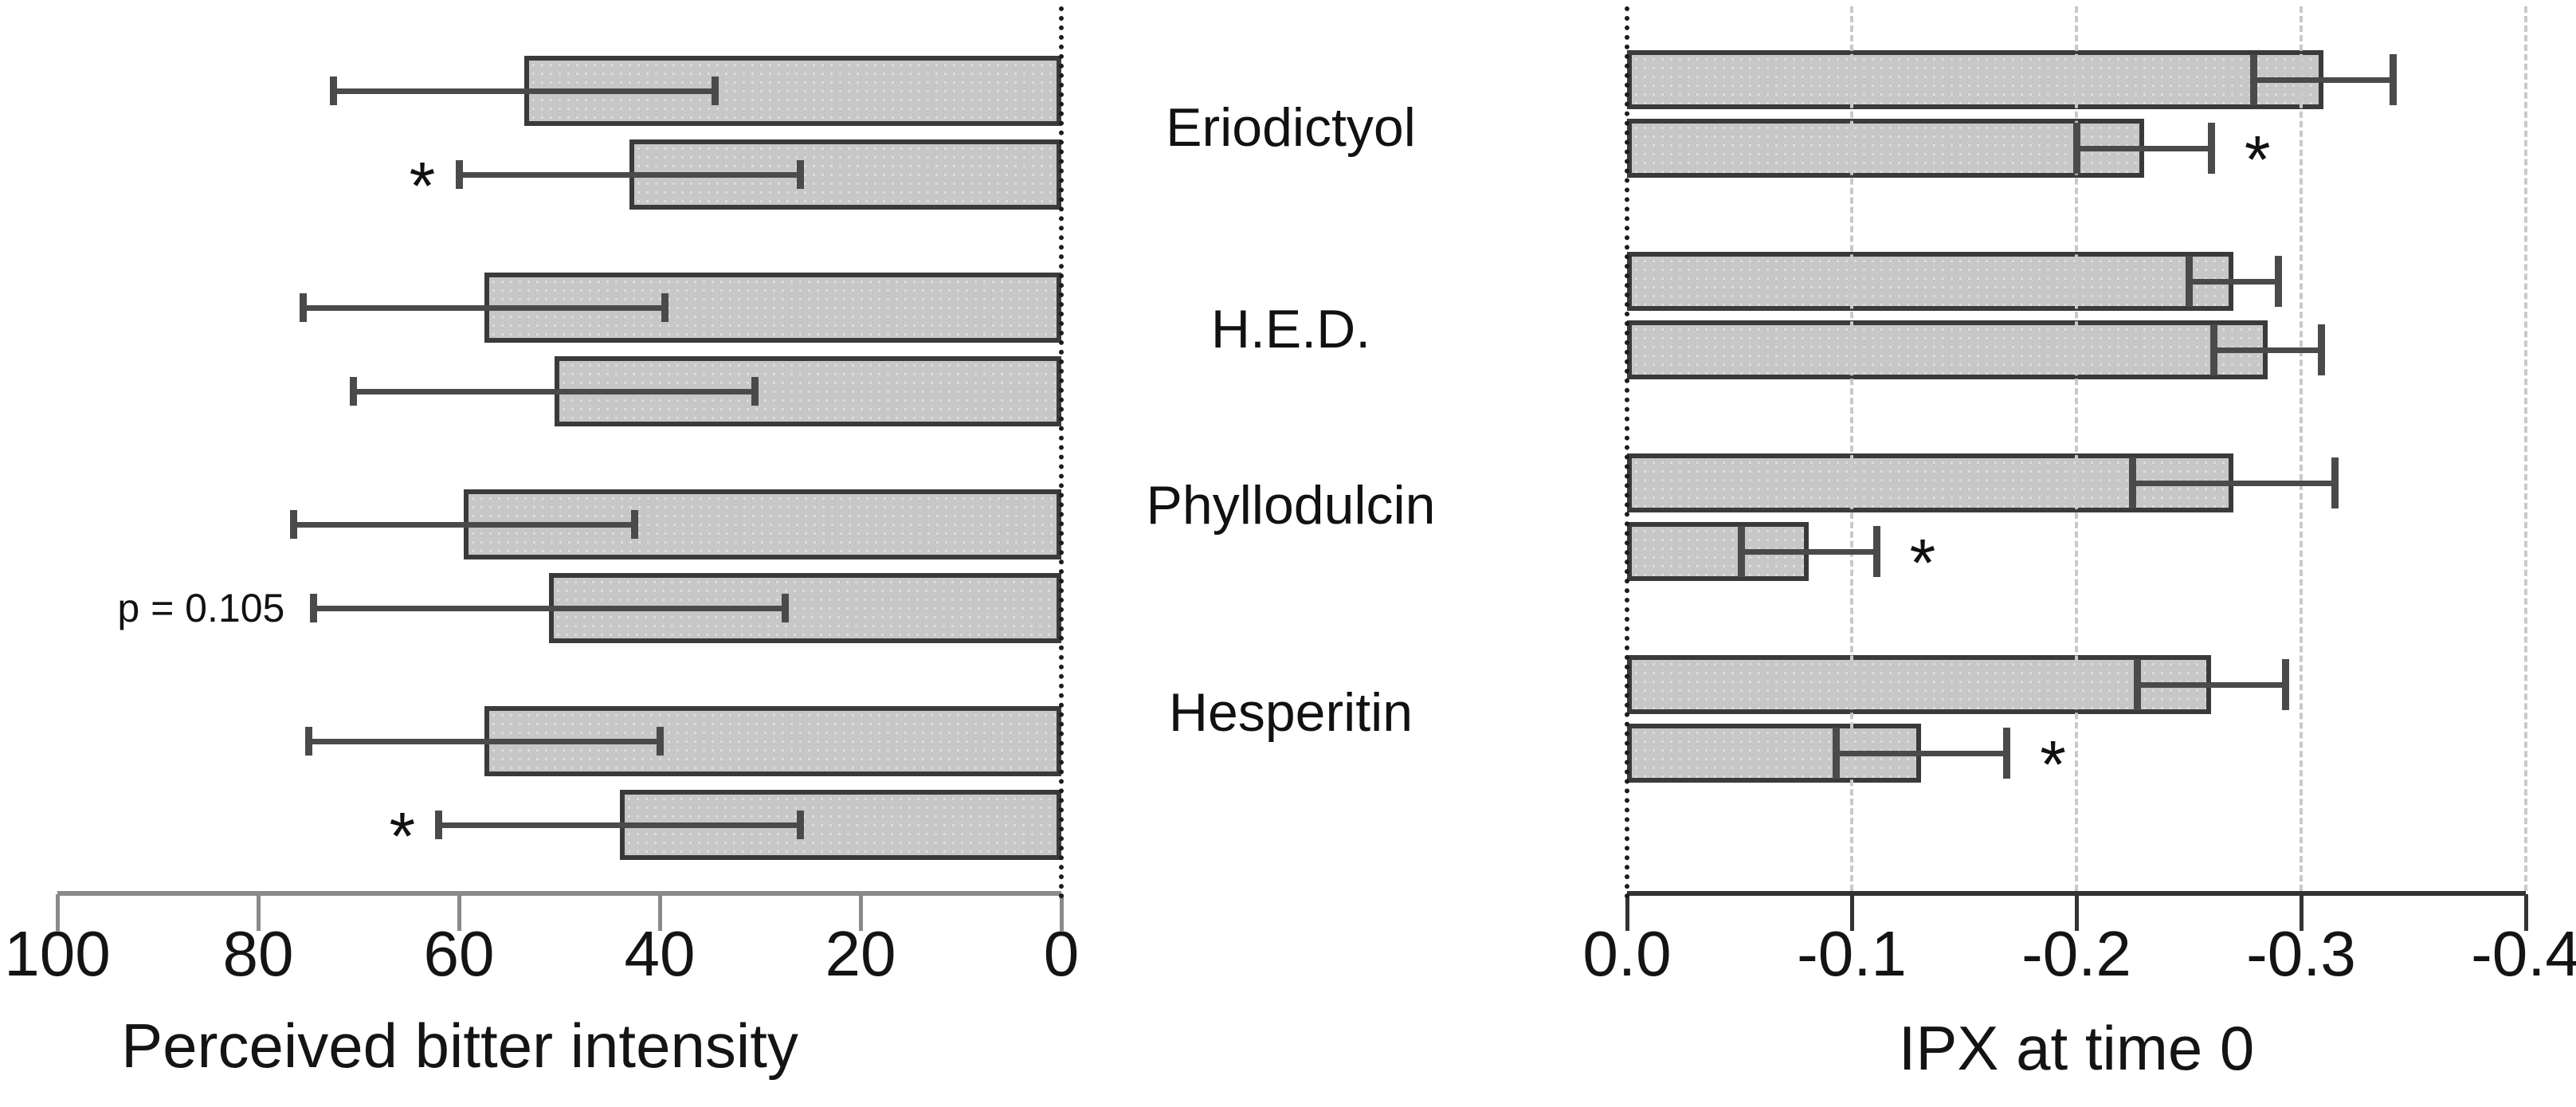 This screenshot has width=2576, height=1107. Describe the element at coordinates (57, 953) in the screenshot. I see `axis-tick-label: 100` at that location.